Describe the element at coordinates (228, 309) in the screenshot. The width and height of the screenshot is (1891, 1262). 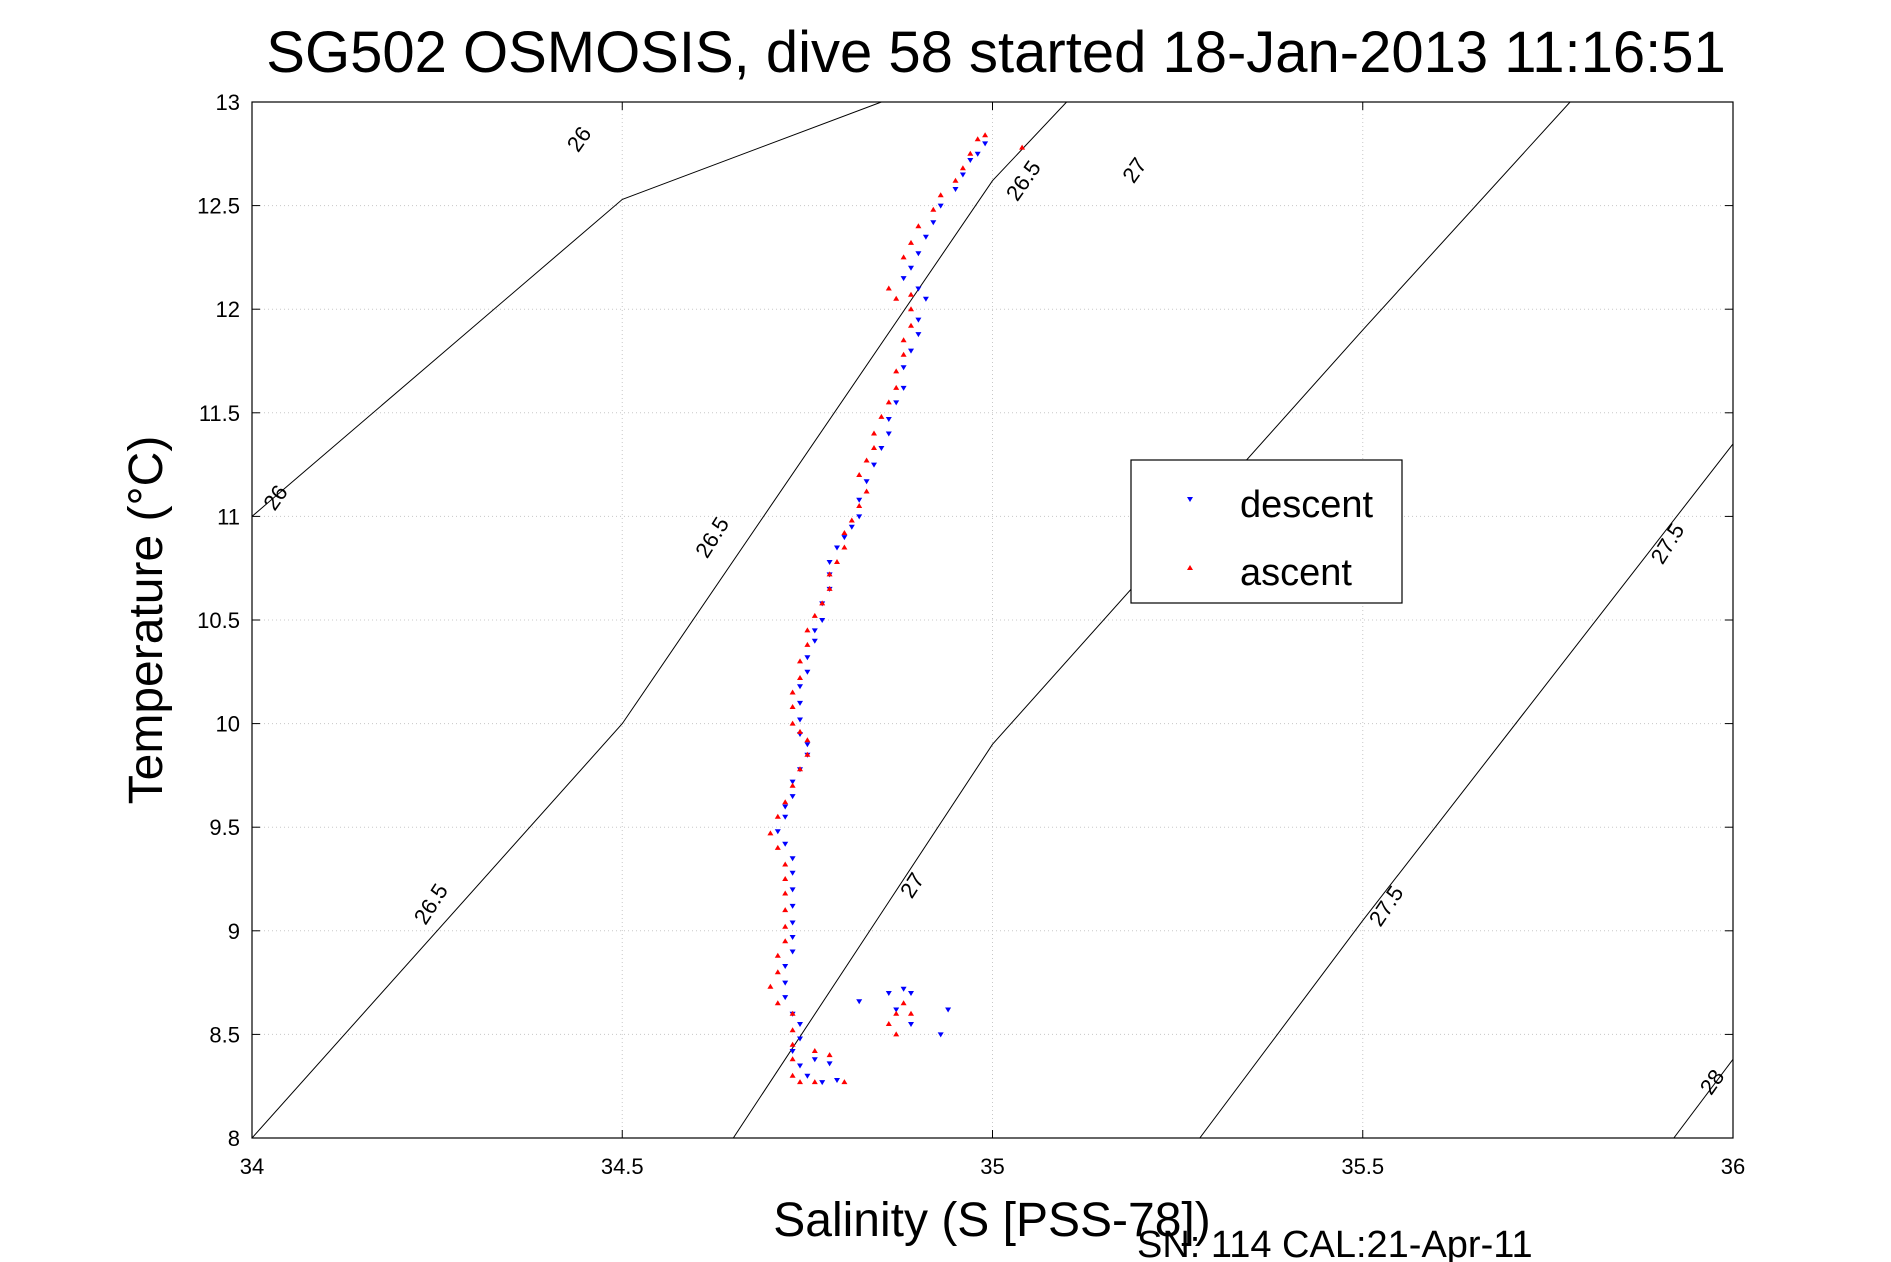
I see `y-tick-label: 12` at that location.